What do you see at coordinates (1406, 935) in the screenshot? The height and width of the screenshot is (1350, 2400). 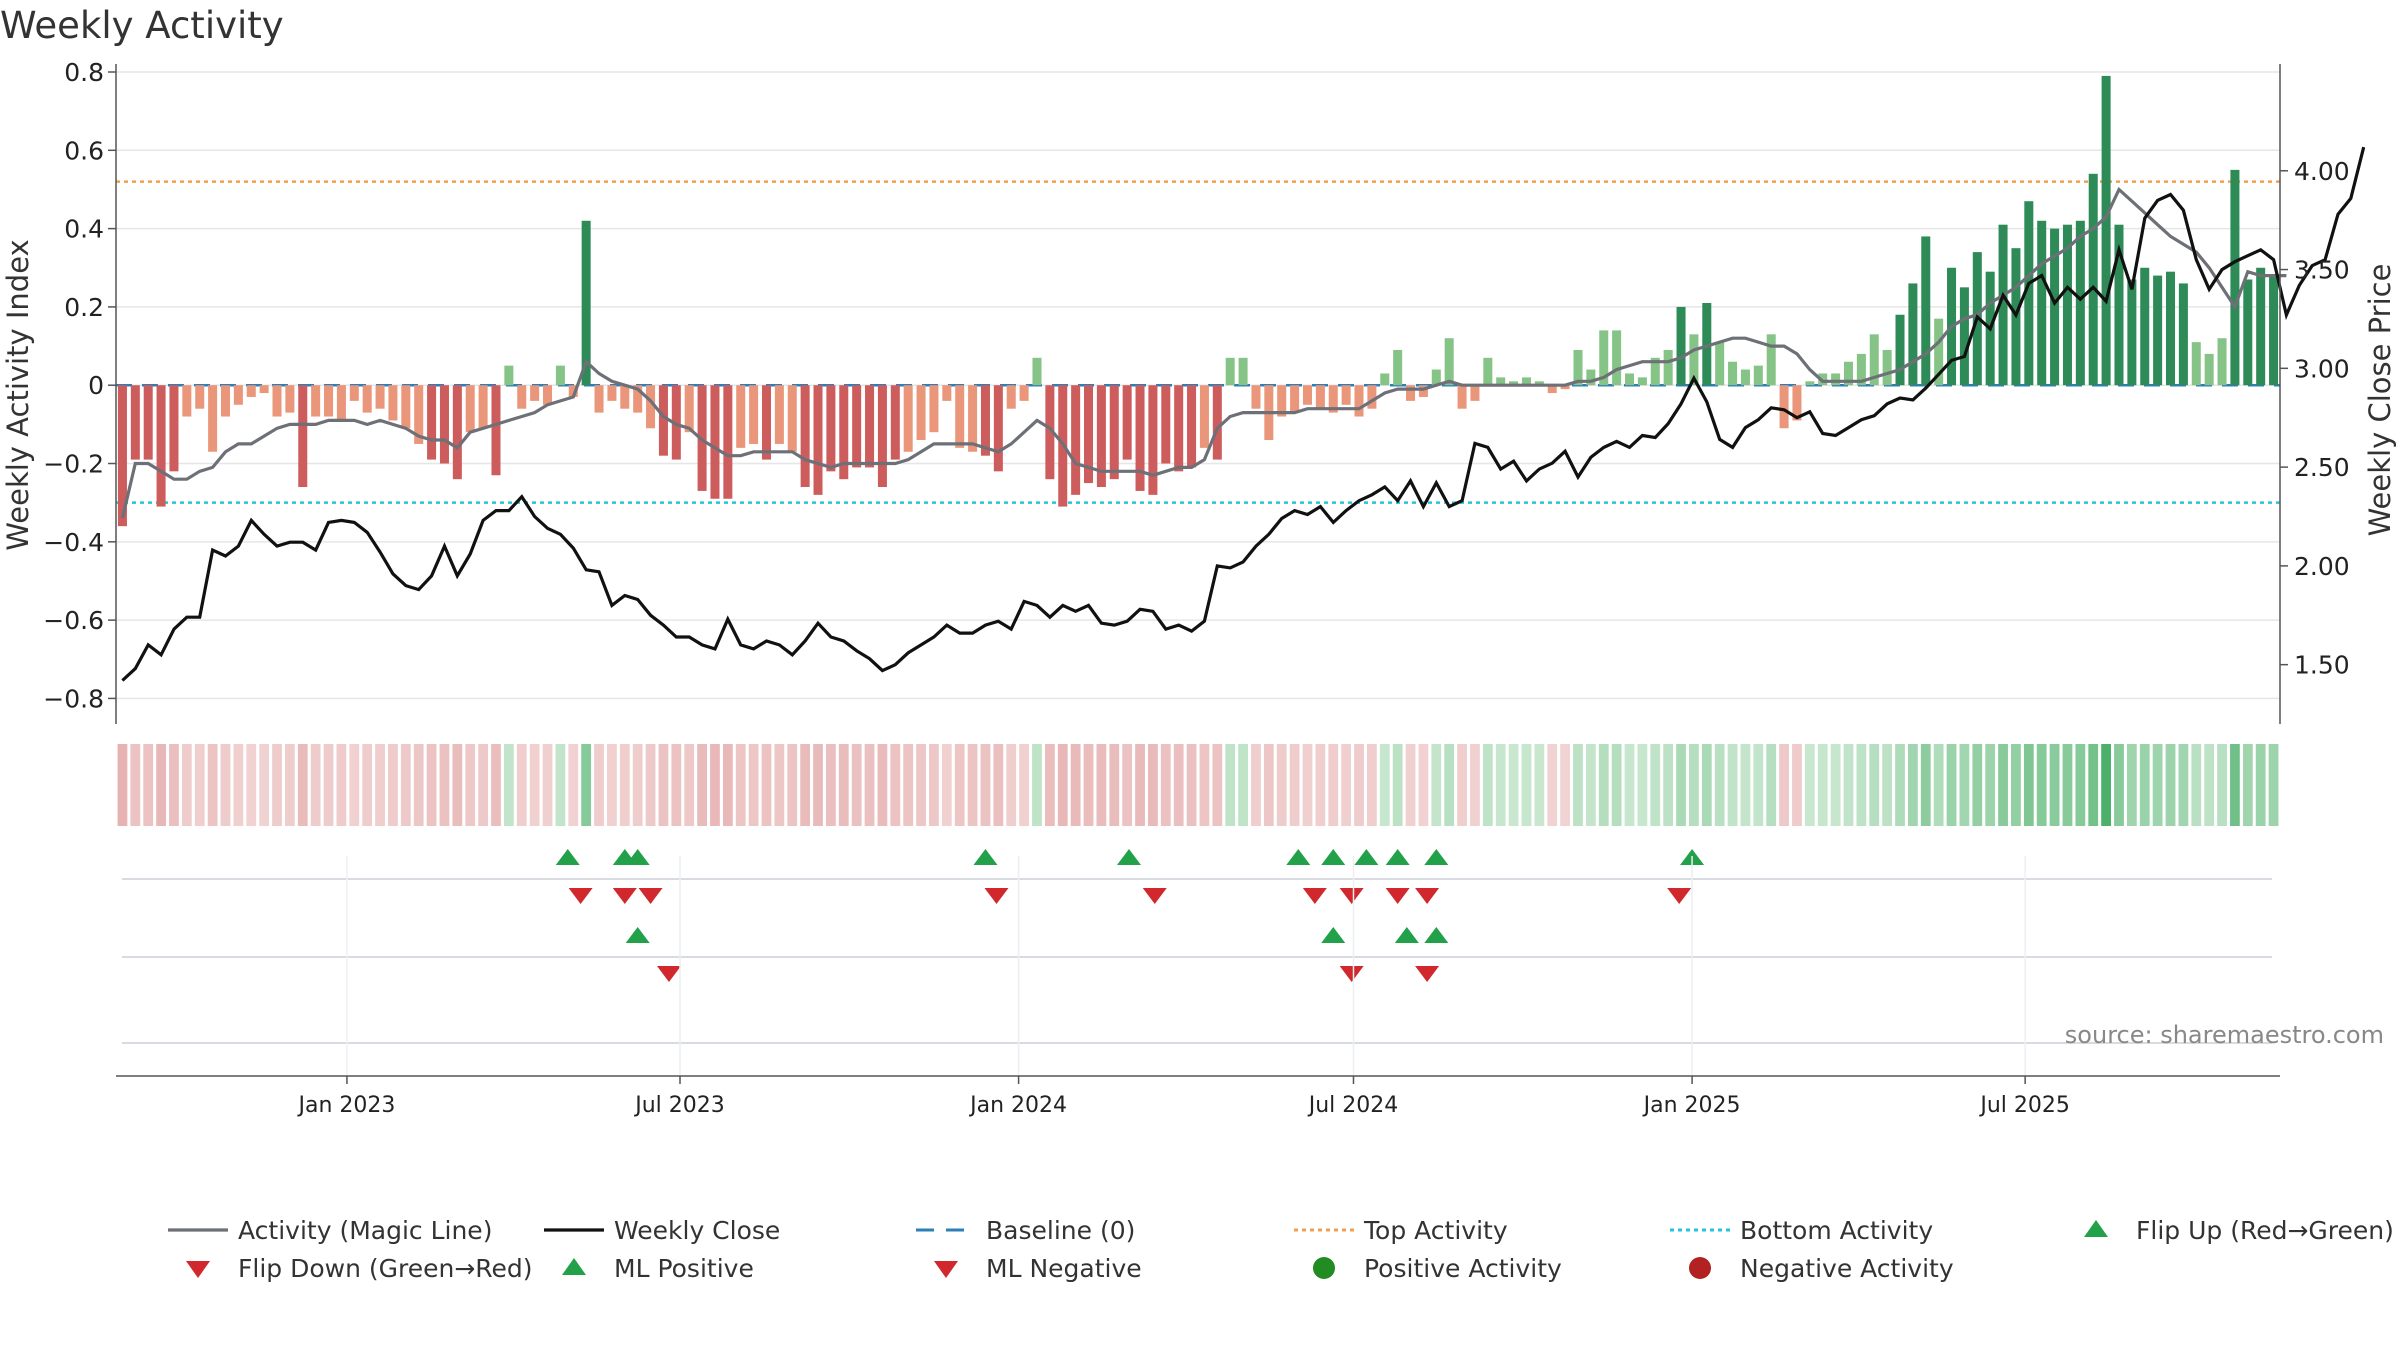 I see `ml-positive-marker` at bounding box center [1406, 935].